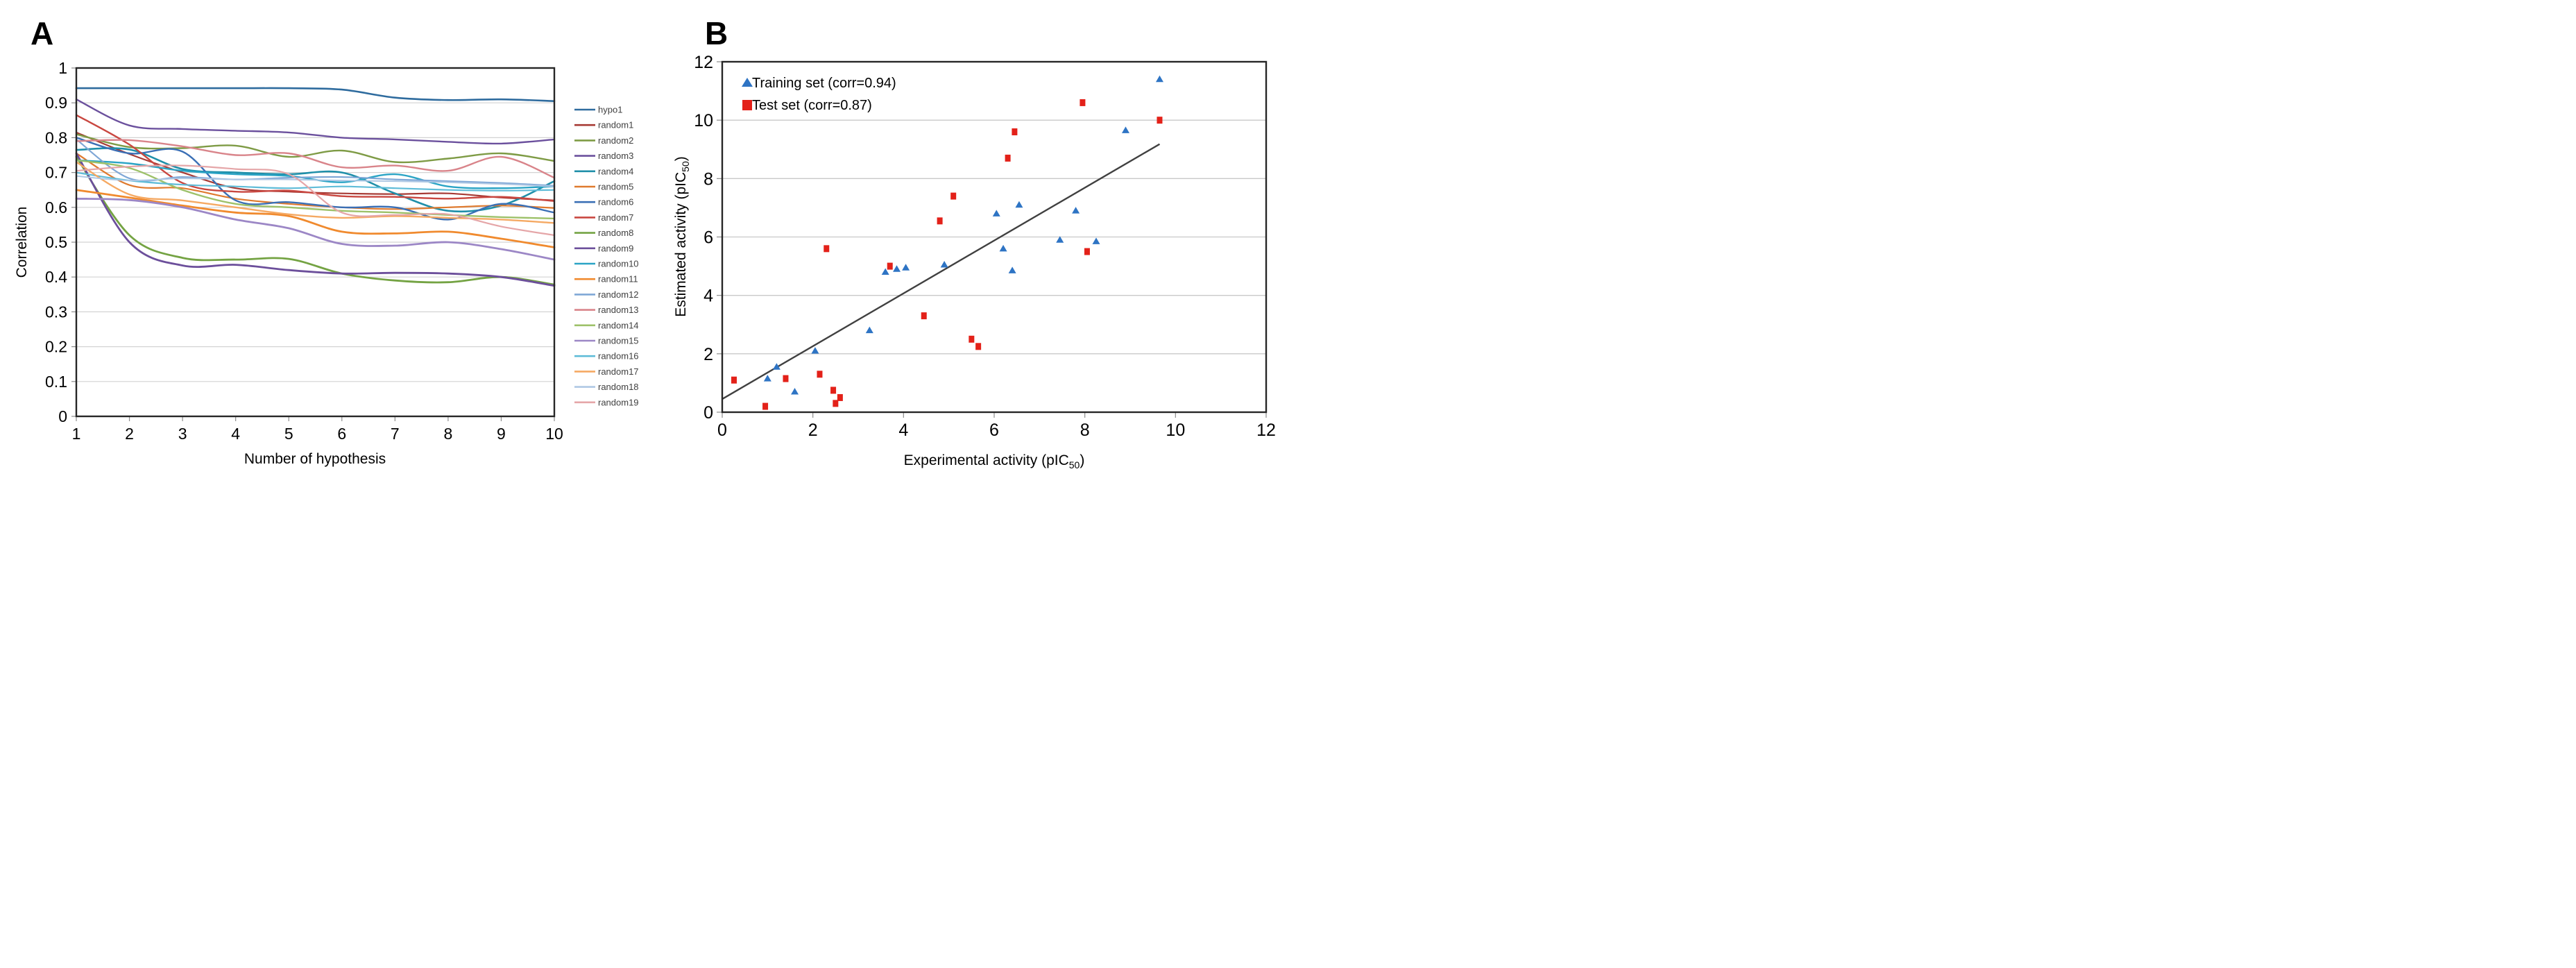  I want to click on panel-a-y-tick-labels: 0 0.1 0.2 0.3 0.4 0.5 0.6 0.7 0.8 0.9 1, so click(56, 242).